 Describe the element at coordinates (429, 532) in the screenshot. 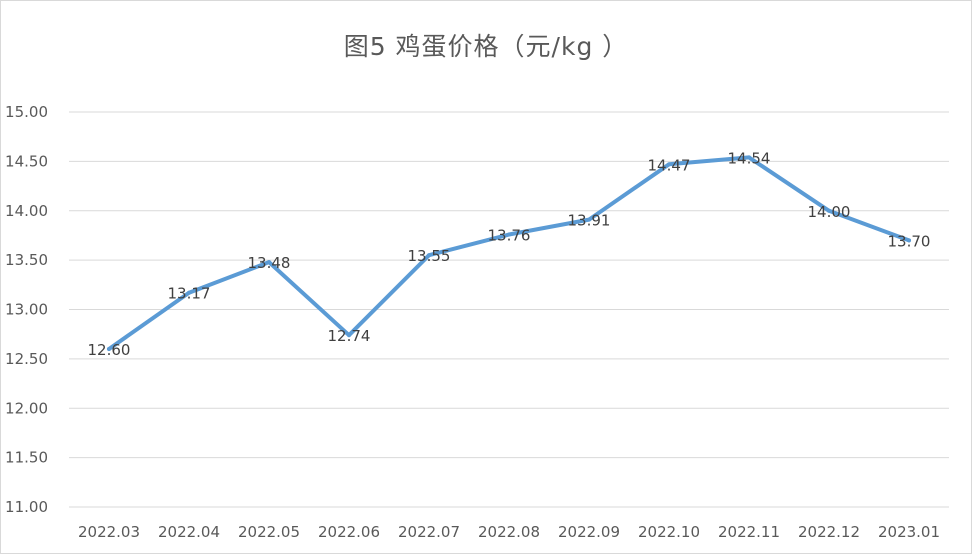

I see `x-tick-label: 2022.07` at that location.